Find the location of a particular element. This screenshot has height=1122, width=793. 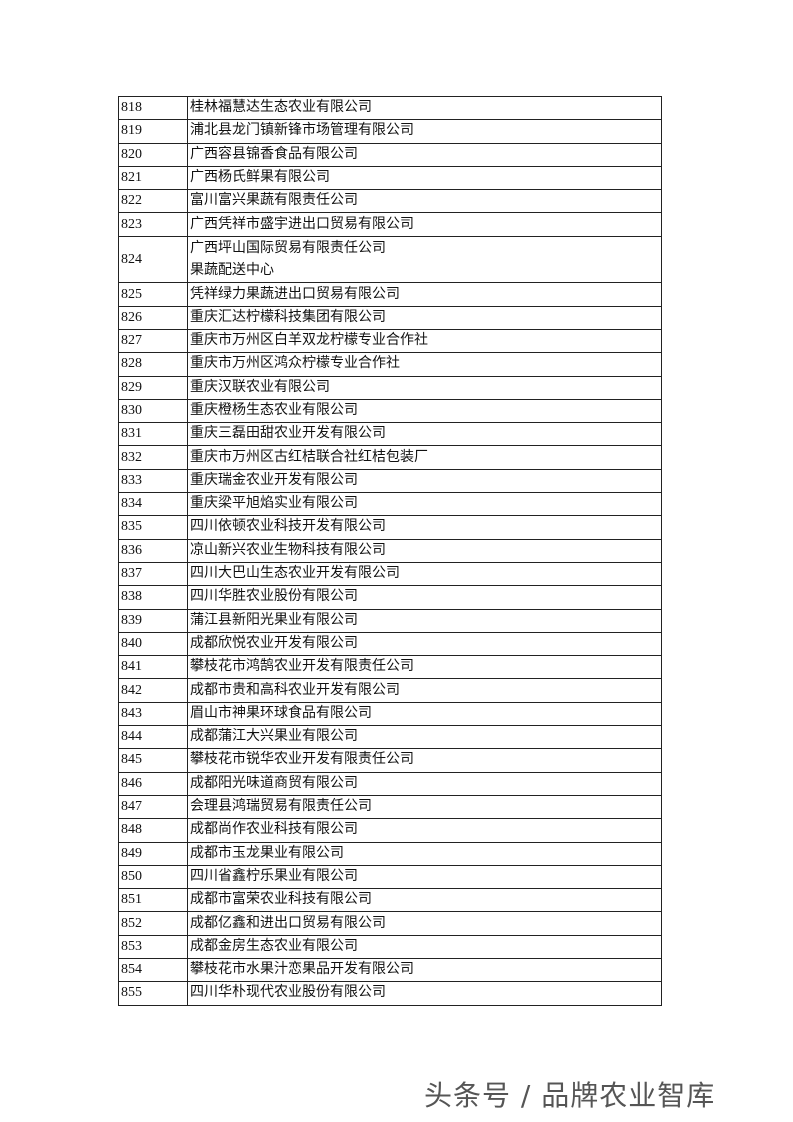

company-name: 成都市富荣农业科技有限公司 is located at coordinates (424, 900).